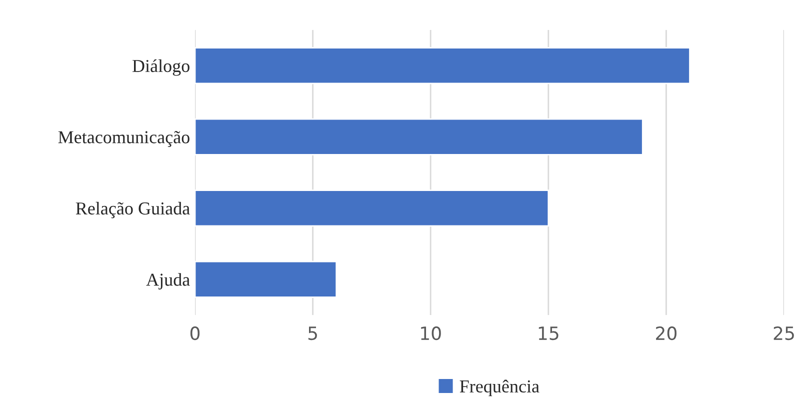 The height and width of the screenshot is (409, 803). What do you see at coordinates (161, 67) in the screenshot?
I see `y-tick-label: Diálogo` at bounding box center [161, 67].